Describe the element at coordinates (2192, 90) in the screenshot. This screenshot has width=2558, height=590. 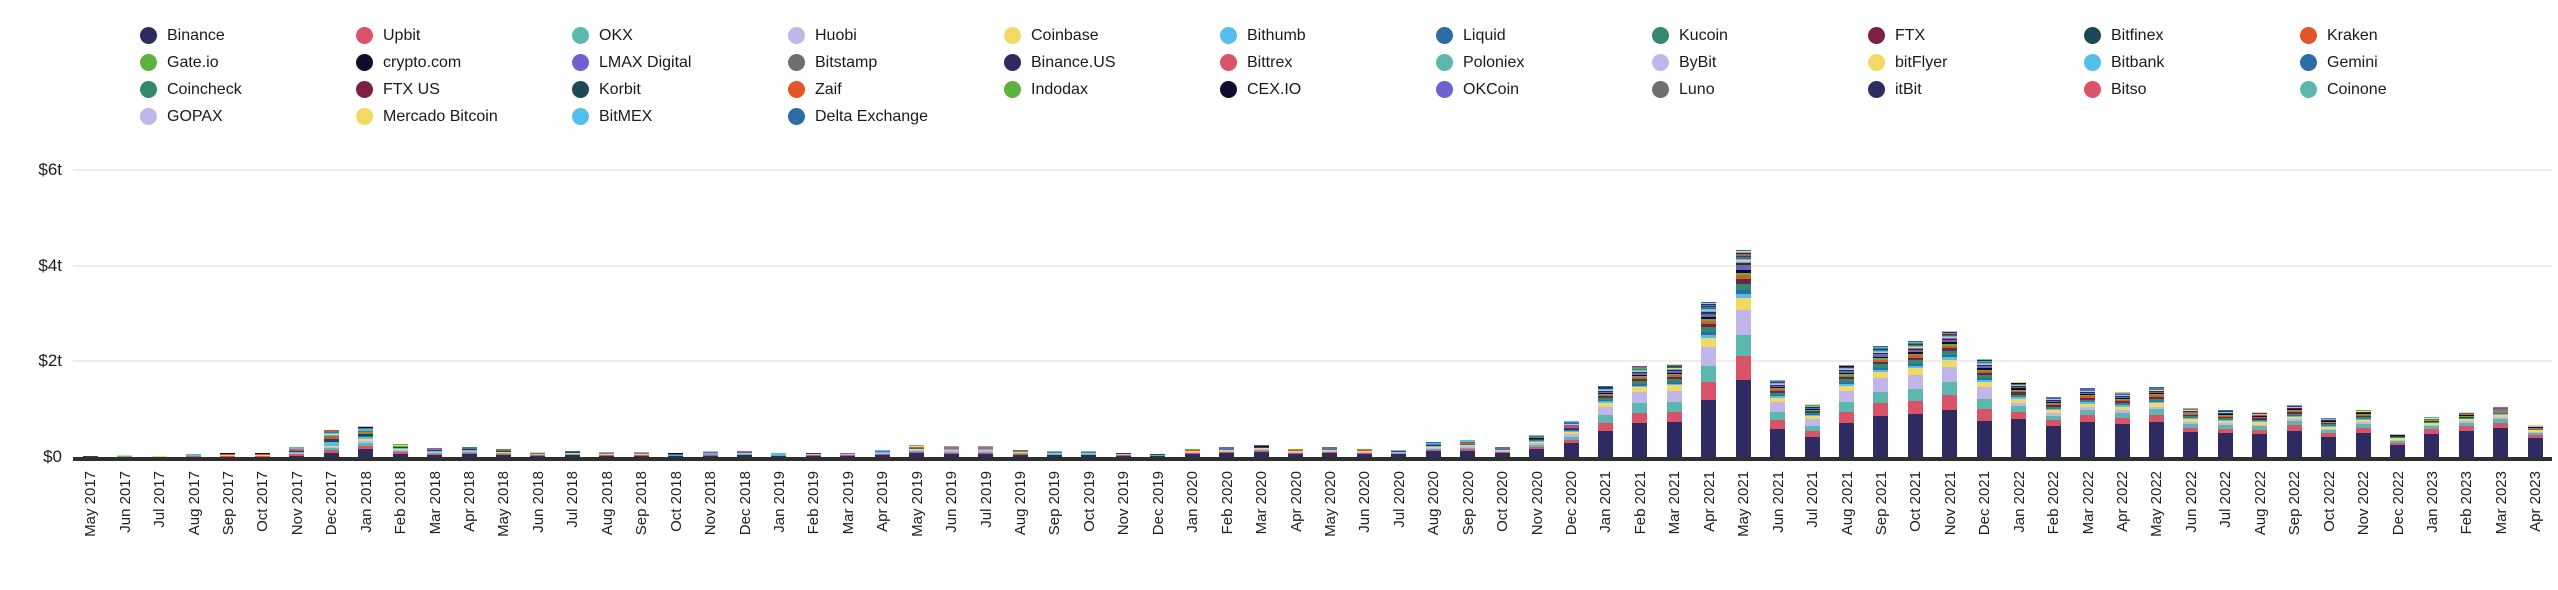
I see `legend-item: Bitso` at that location.